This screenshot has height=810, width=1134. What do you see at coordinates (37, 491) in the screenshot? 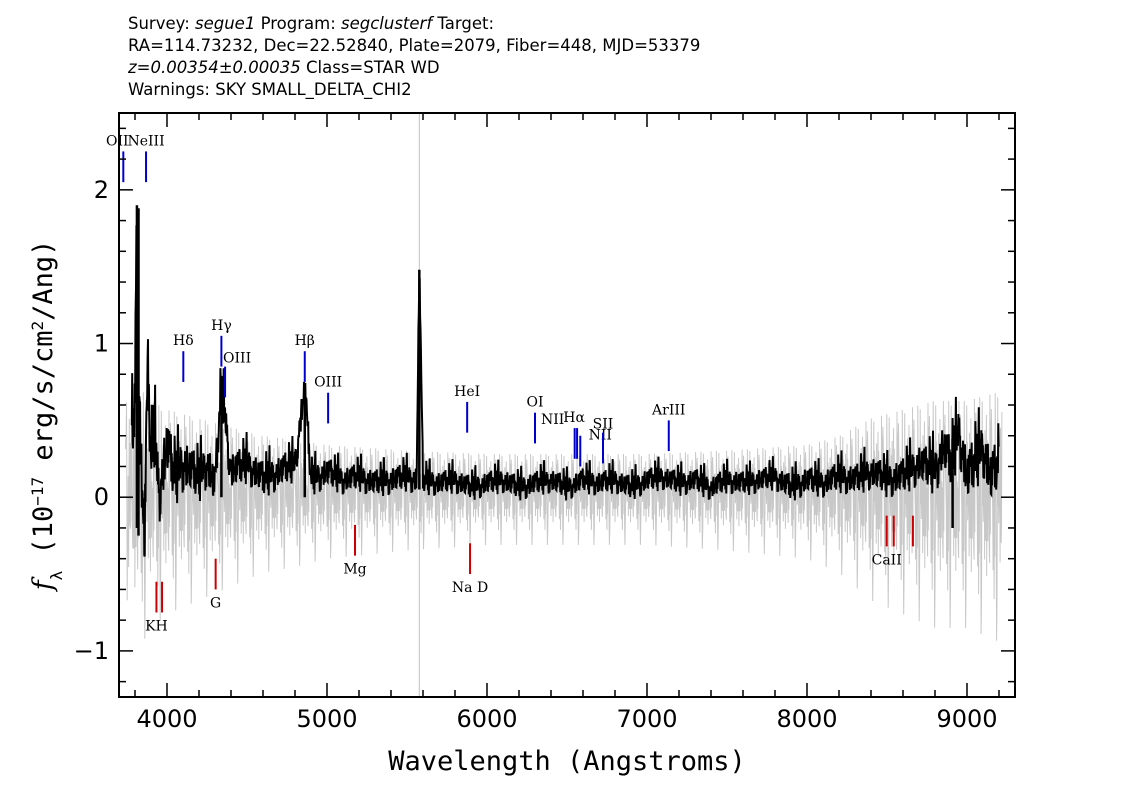
I see `y-axis-title-part: −17` at bounding box center [37, 491].